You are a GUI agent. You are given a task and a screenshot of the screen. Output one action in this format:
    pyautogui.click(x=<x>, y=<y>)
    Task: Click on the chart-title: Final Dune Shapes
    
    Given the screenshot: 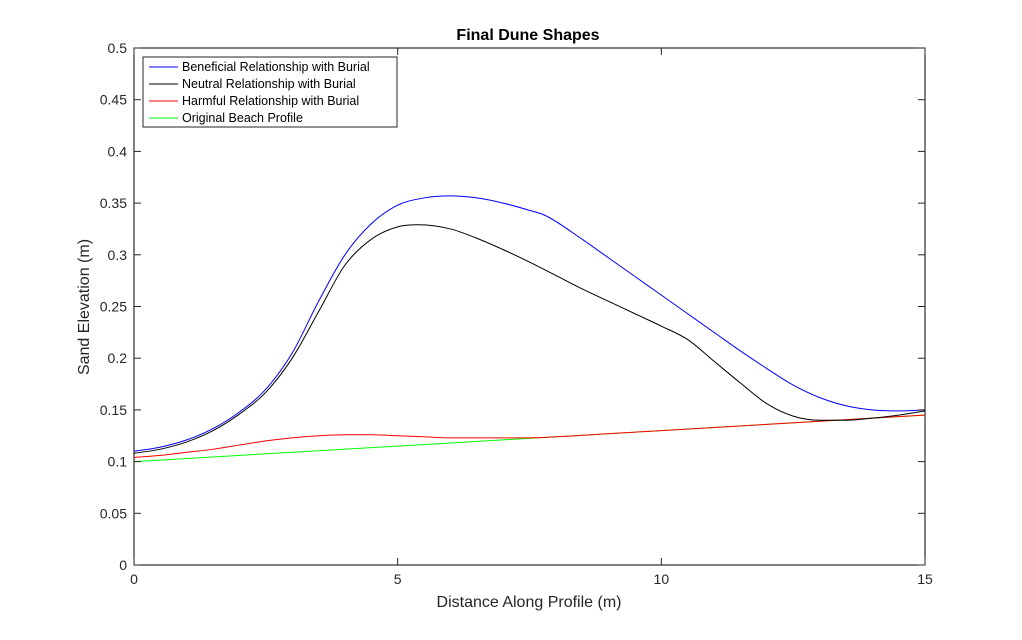 What is the action you would take?
    pyautogui.click(x=527, y=35)
    